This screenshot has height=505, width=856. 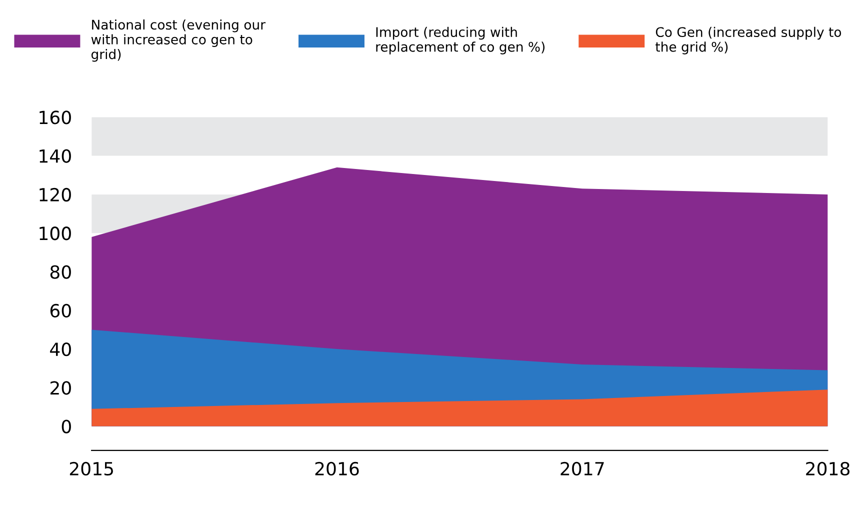 What do you see at coordinates (60, 272) in the screenshot?
I see `y-tick-label: 80` at bounding box center [60, 272].